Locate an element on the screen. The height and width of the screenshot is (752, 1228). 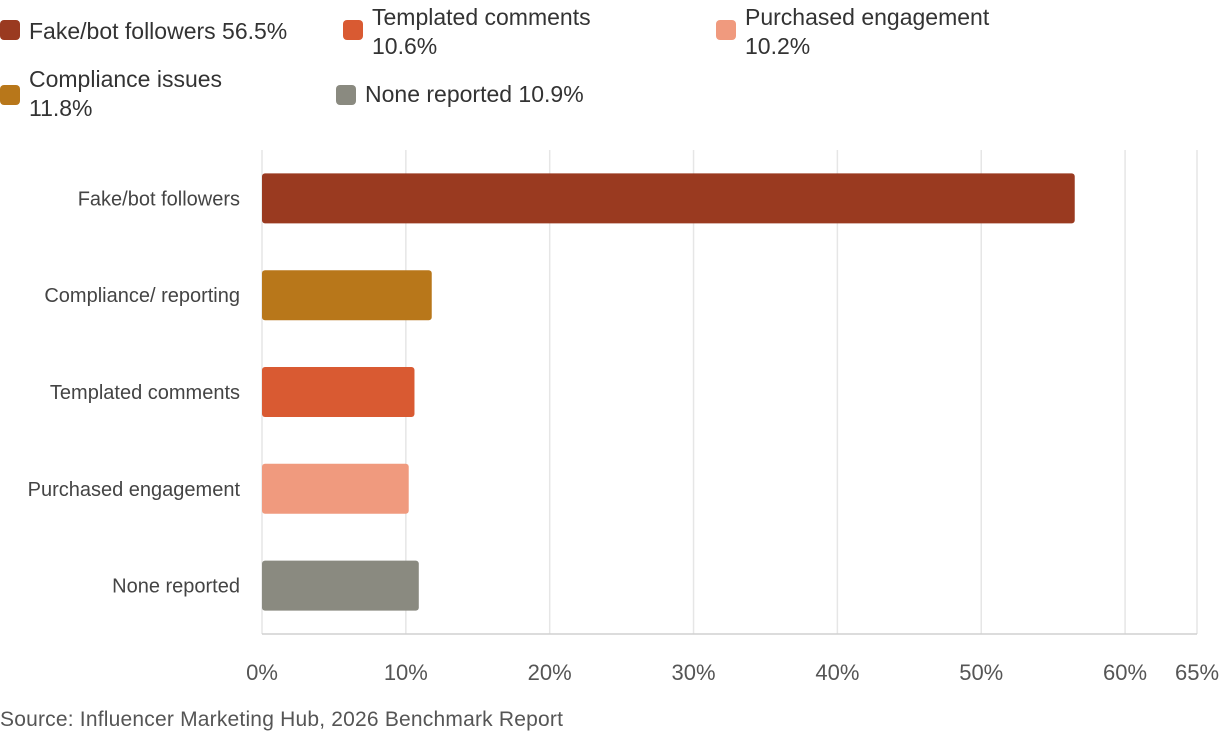
legend-swatch-fake-bot is located at coordinates (10, 30).